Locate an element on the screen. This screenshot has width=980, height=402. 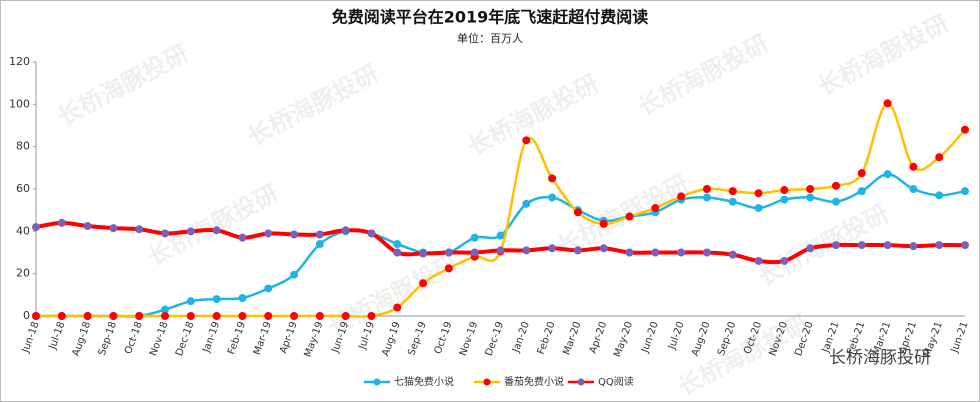
y-tick-label: 40 is located at coordinates (23, 230).